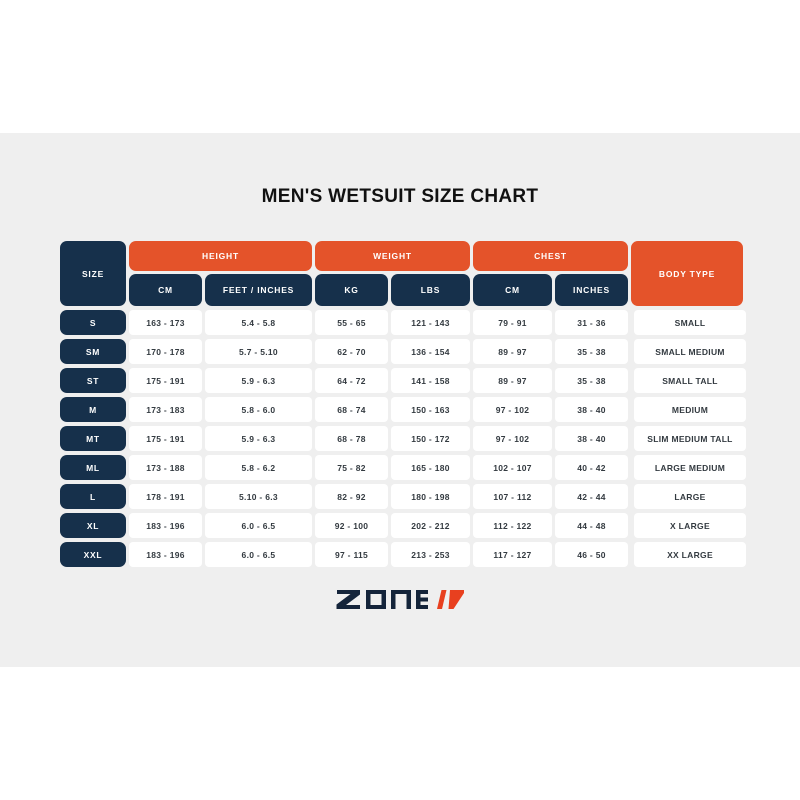 This screenshot has width=800, height=800. What do you see at coordinates (591, 467) in the screenshot?
I see `cell-chest-inches: 40 - 42` at bounding box center [591, 467].